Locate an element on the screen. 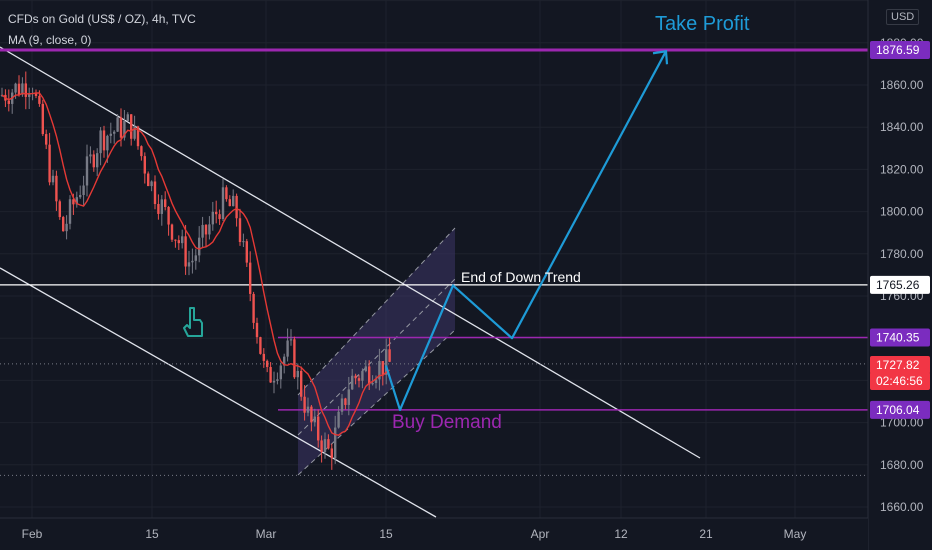 This screenshot has height=550, width=932. time-axis: Feb 15 Mar 15 Apr 12 21 May is located at coordinates (434, 534).